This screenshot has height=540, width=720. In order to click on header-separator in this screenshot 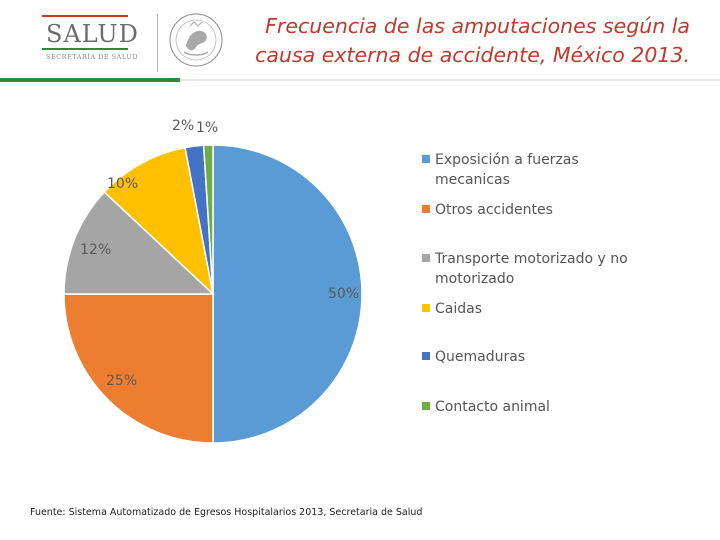, I will do `click(157, 43)`.